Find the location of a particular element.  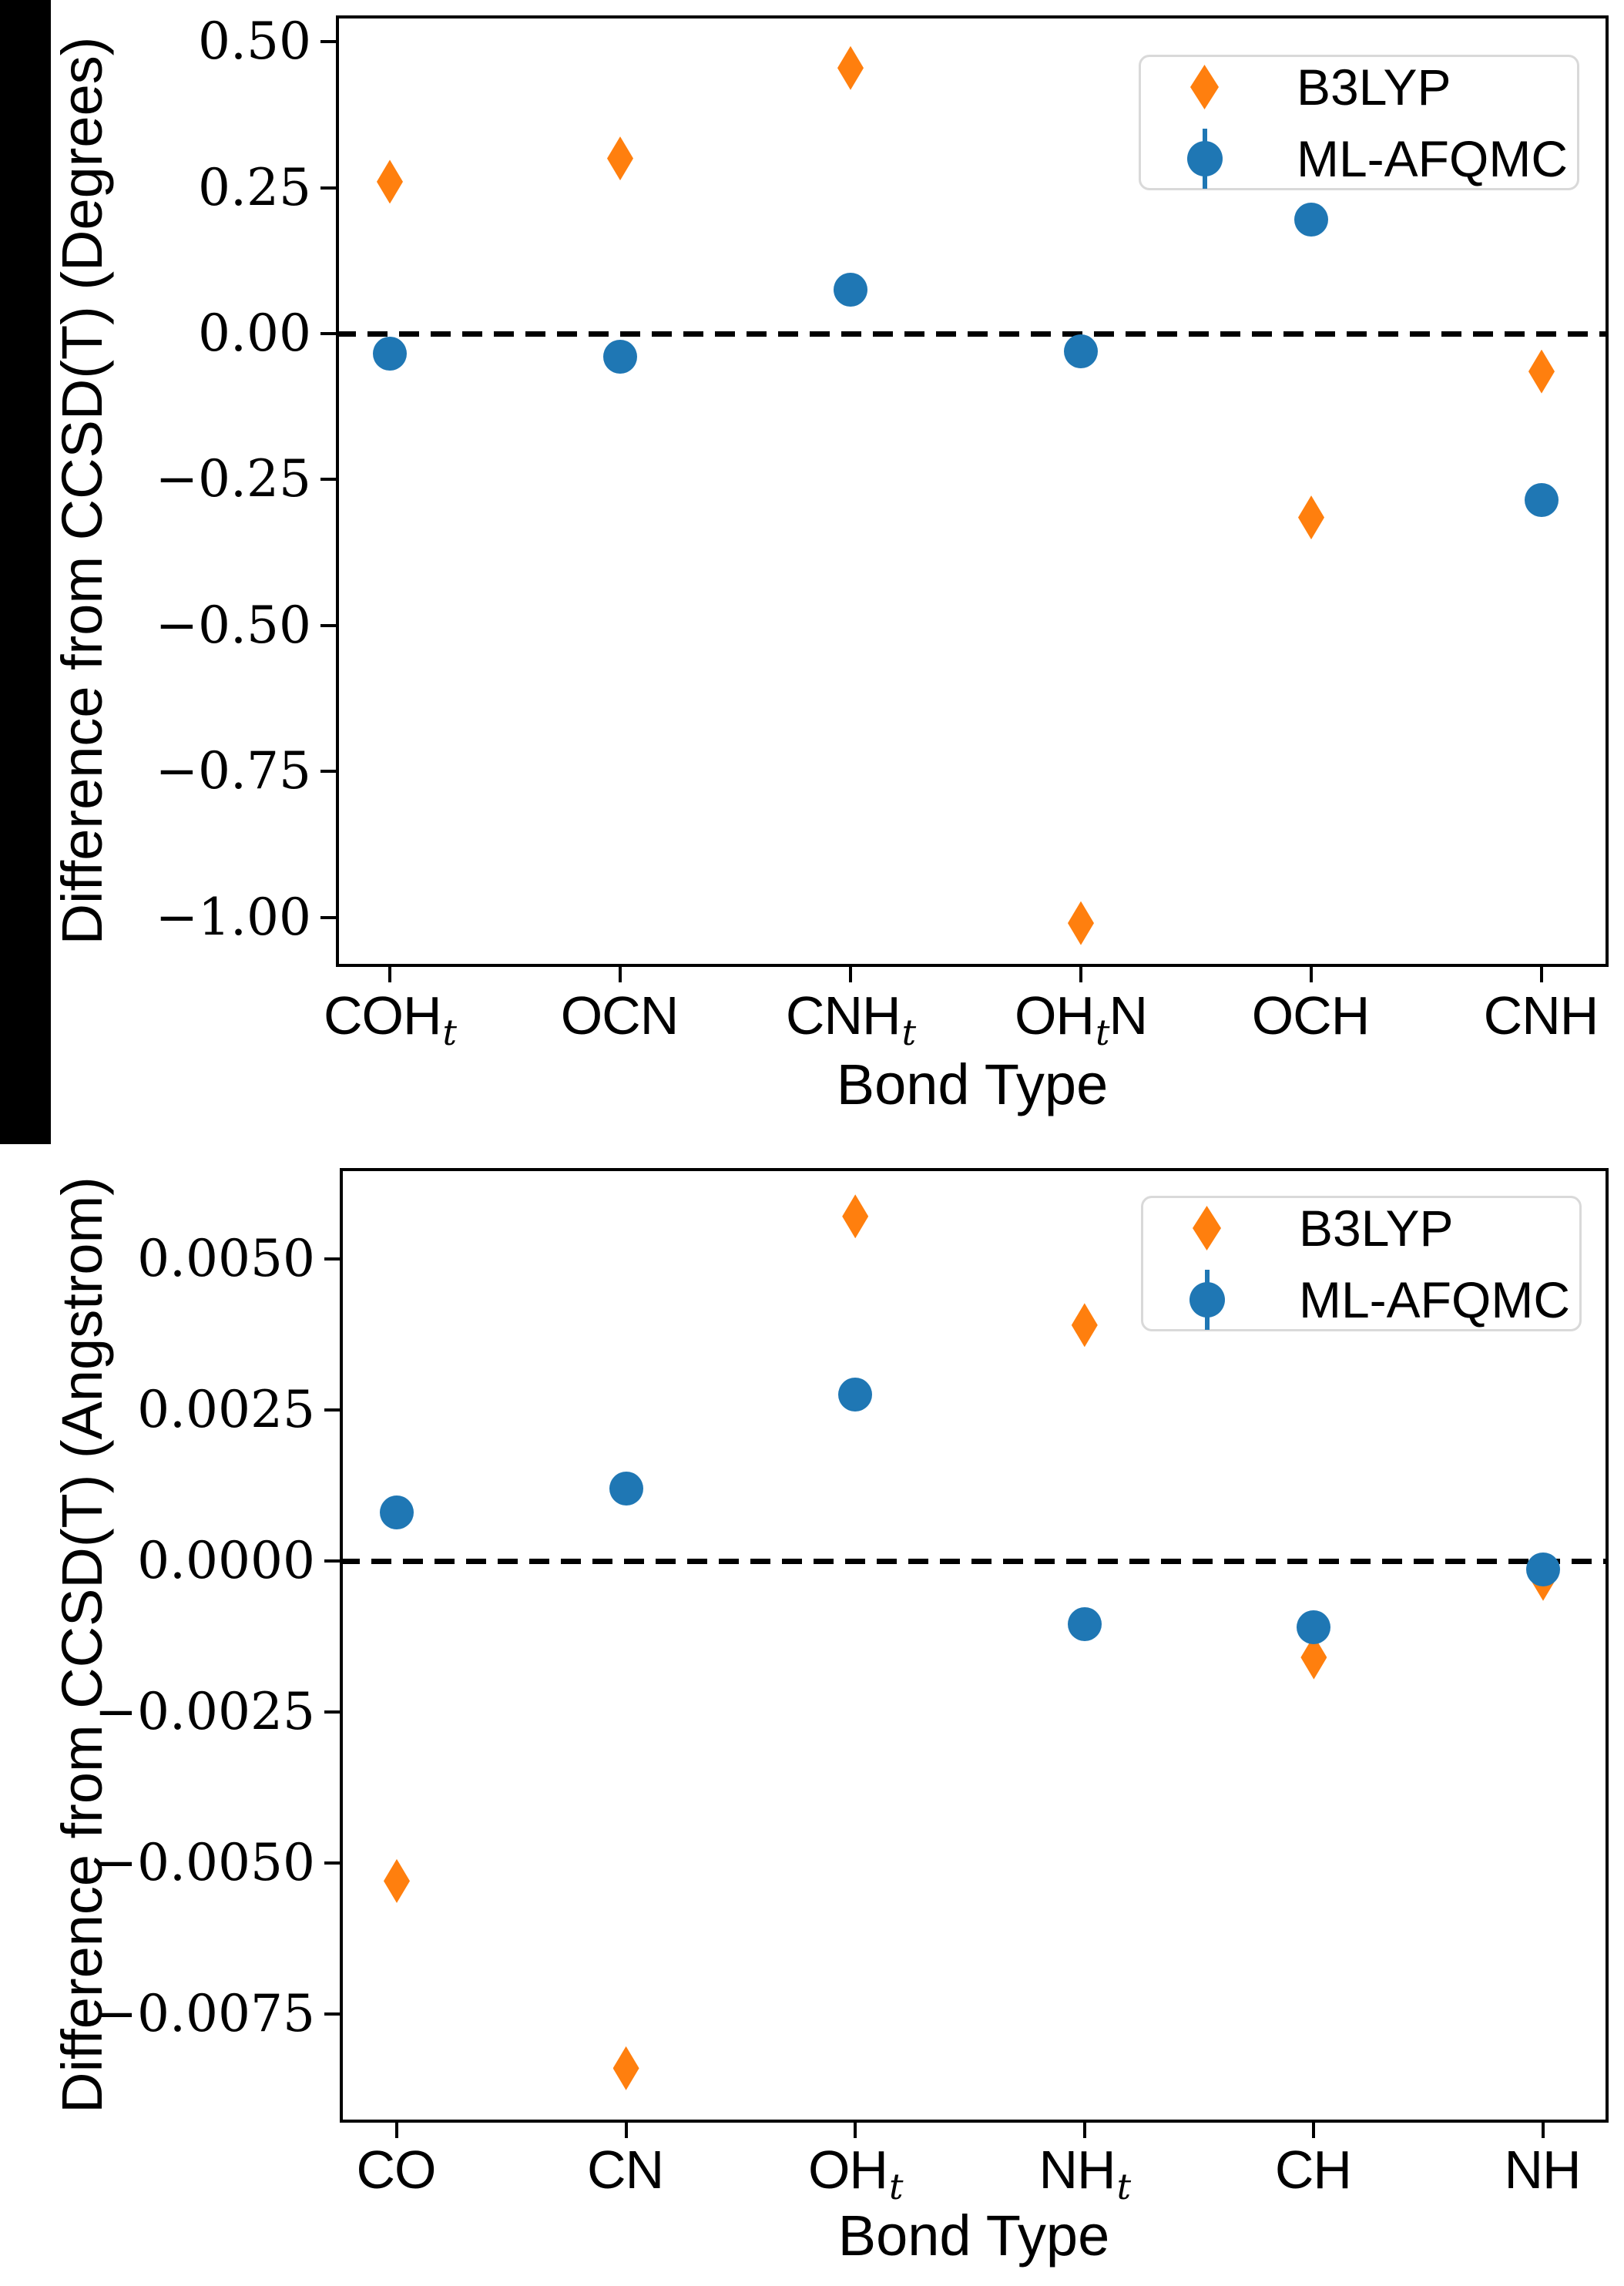

y-tick-label: 0.0025 is located at coordinates (226, 1409).